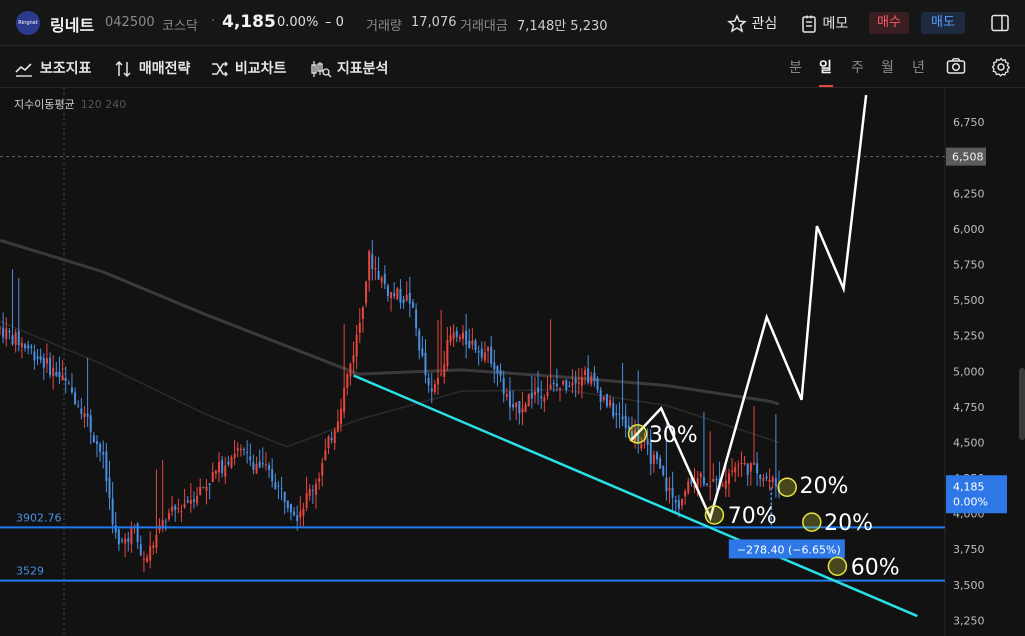 The image size is (1025, 636). Describe the element at coordinates (825, 68) in the screenshot. I see `timeframe-day: 일` at that location.